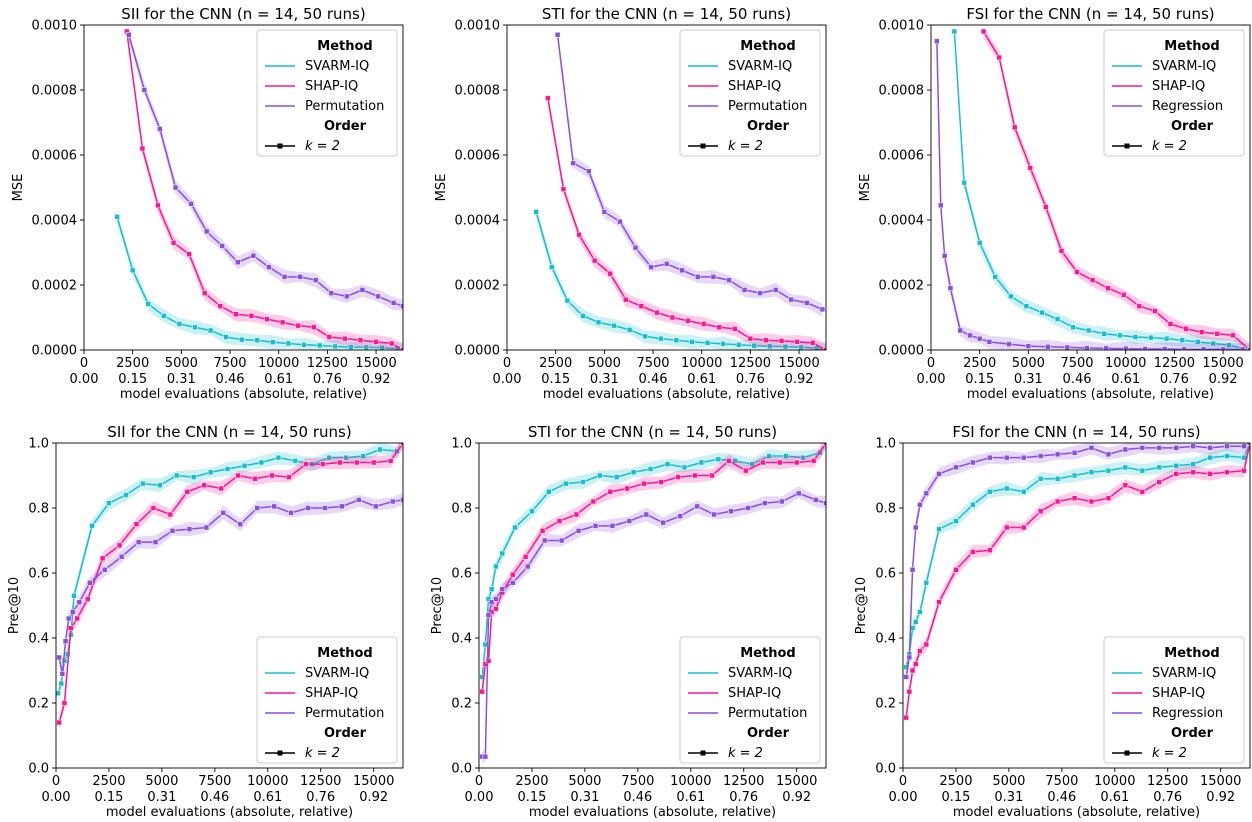  Describe the element at coordinates (181, 379) in the screenshot. I see `x-tick-label-relative: 0.31` at that location.